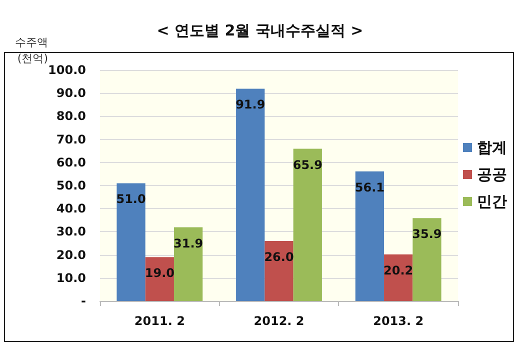 The width and height of the screenshot is (520, 349). Describe the element at coordinates (71, 162) in the screenshot. I see `y-tick-label: 60.0` at that location.